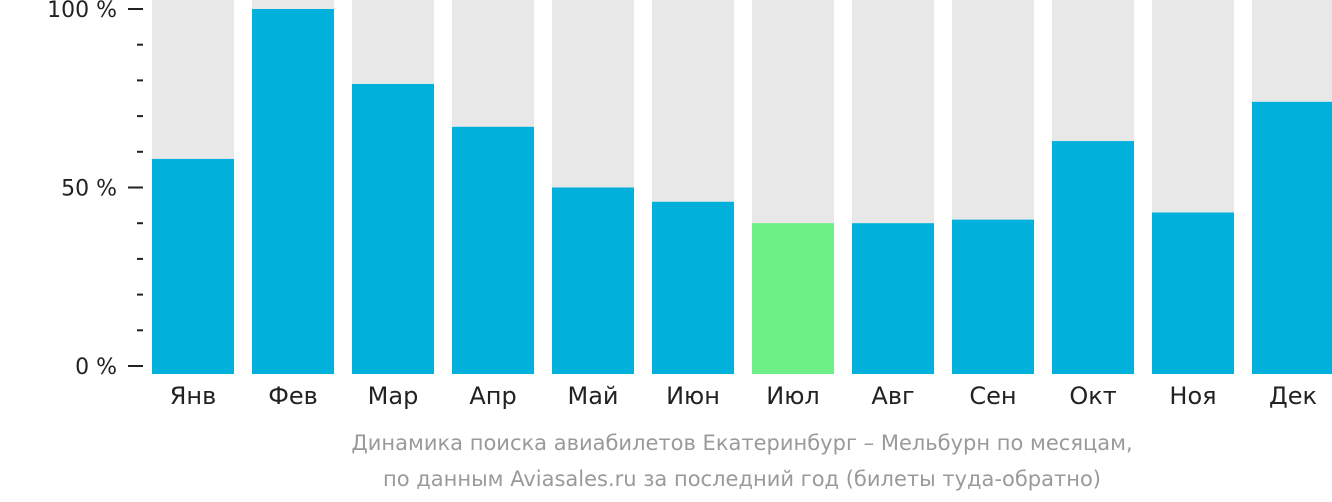  I want to click on x-tick-label: Апр, so click(492, 396).